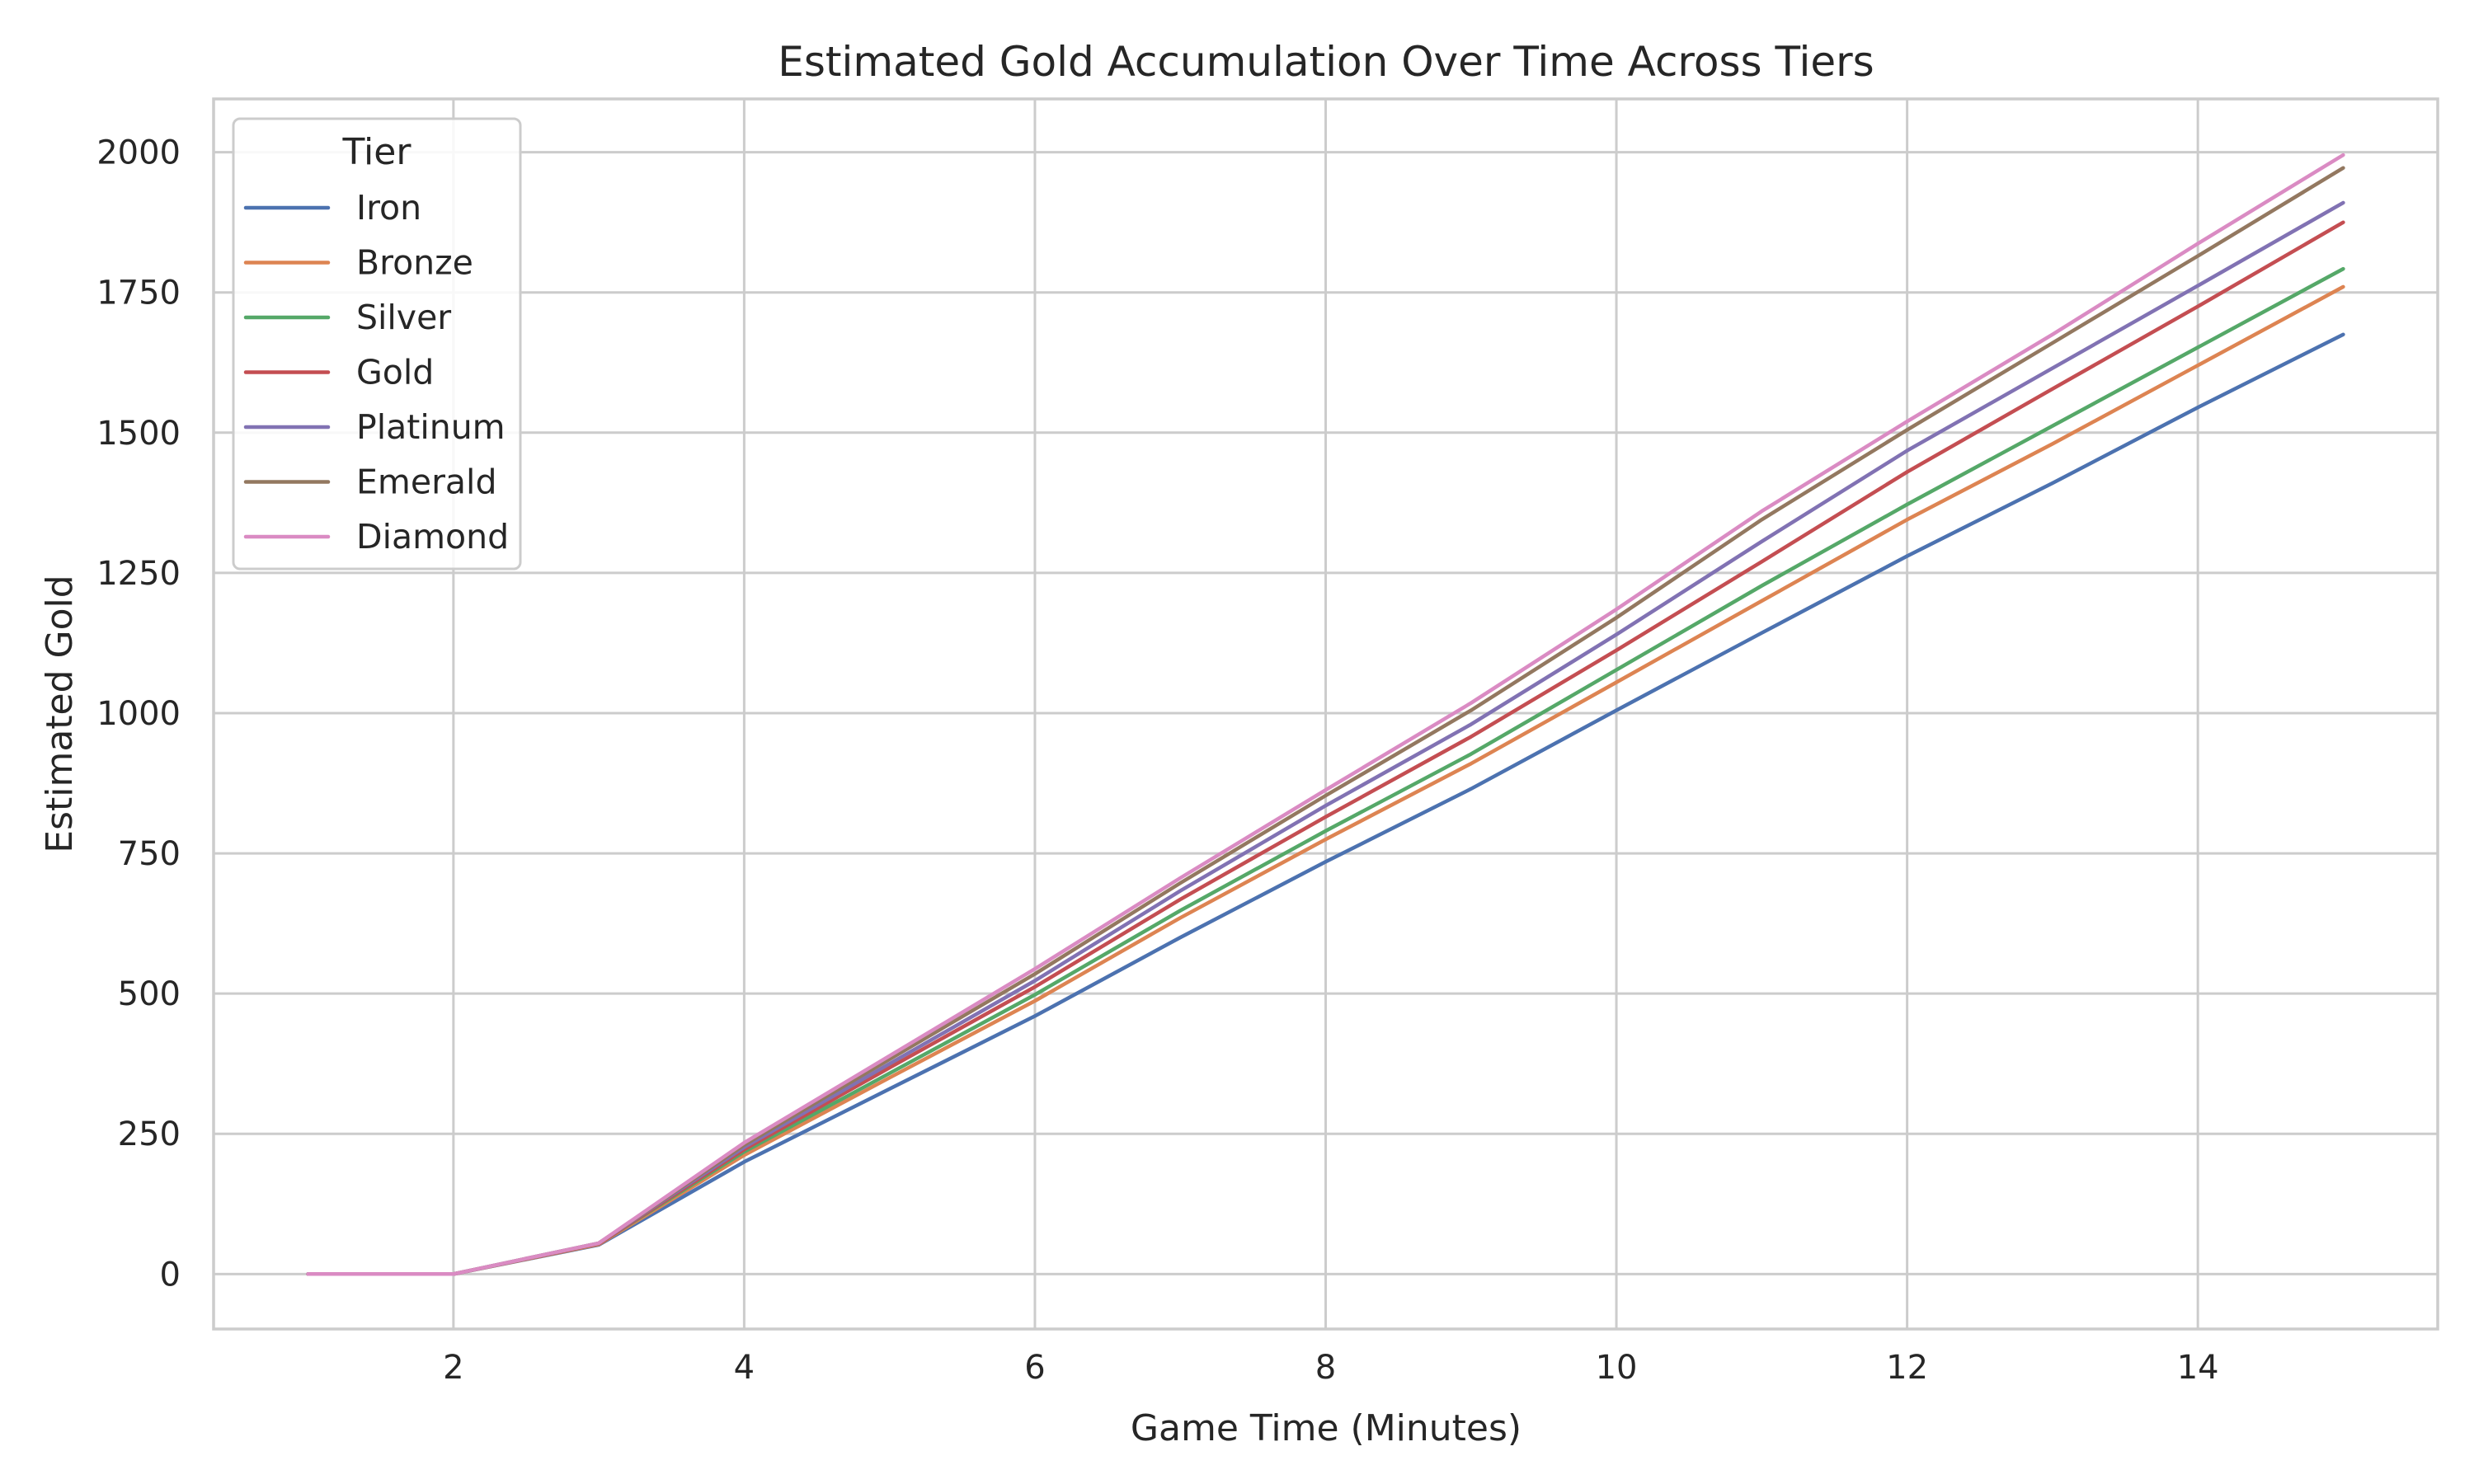  What do you see at coordinates (1907, 1368) in the screenshot?
I see `x-tick-label: 12` at bounding box center [1907, 1368].